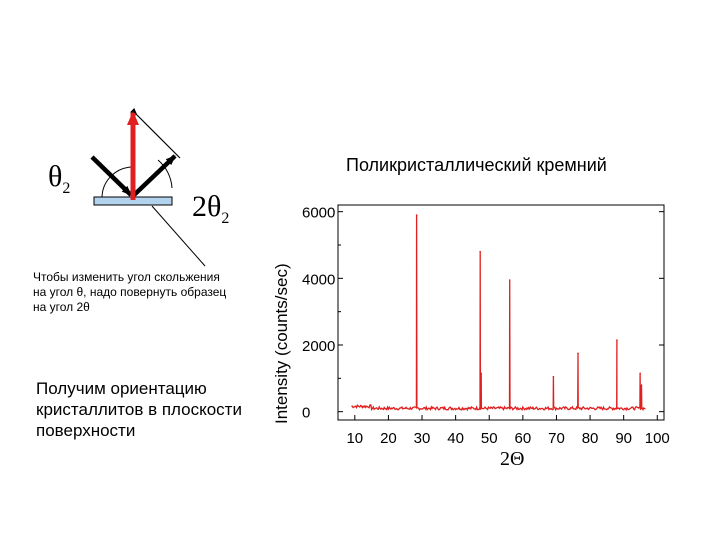 This screenshot has height=540, width=720. I want to click on theta-2-label: θ2, so click(59, 178).